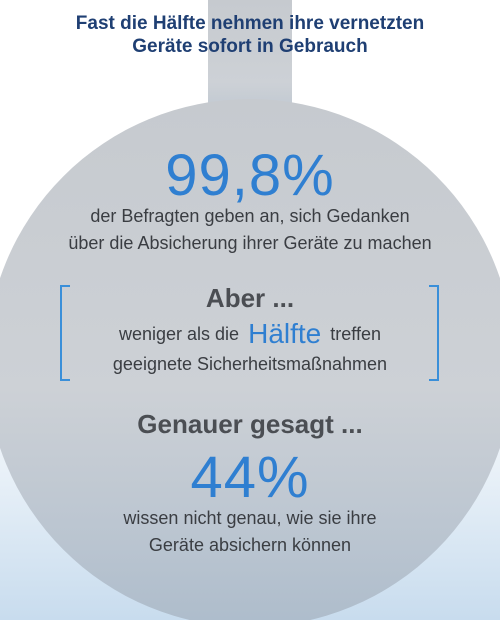 Image resolution: width=500 pixels, height=620 pixels. What do you see at coordinates (250, 175) in the screenshot?
I see `stat-99-8-percent: 99,8%` at bounding box center [250, 175].